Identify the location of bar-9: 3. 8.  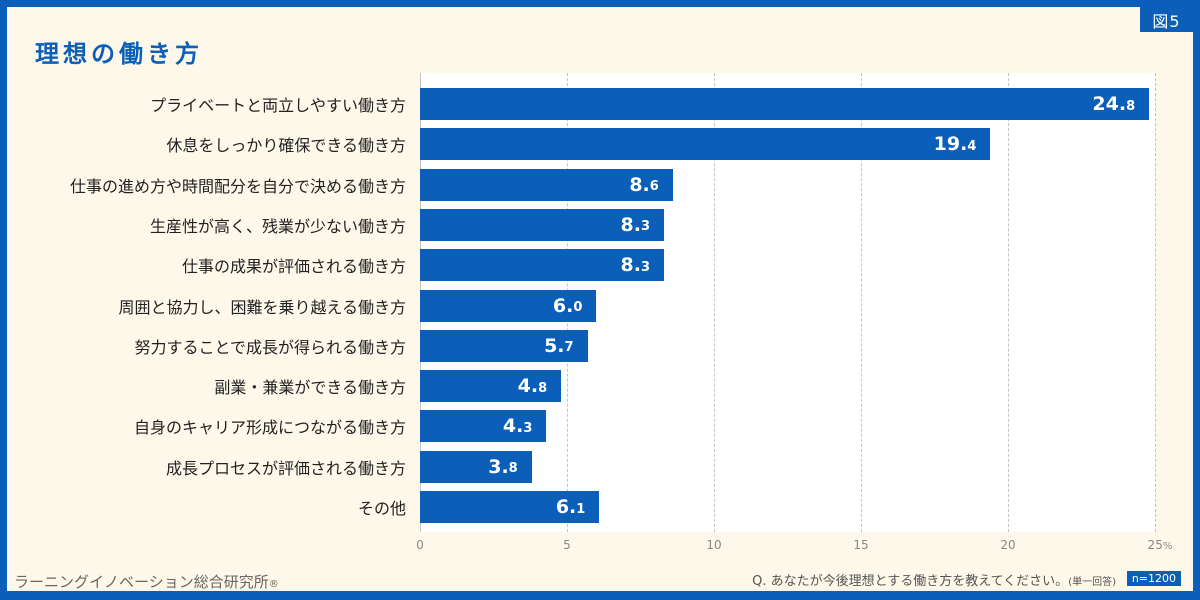
(476, 466).